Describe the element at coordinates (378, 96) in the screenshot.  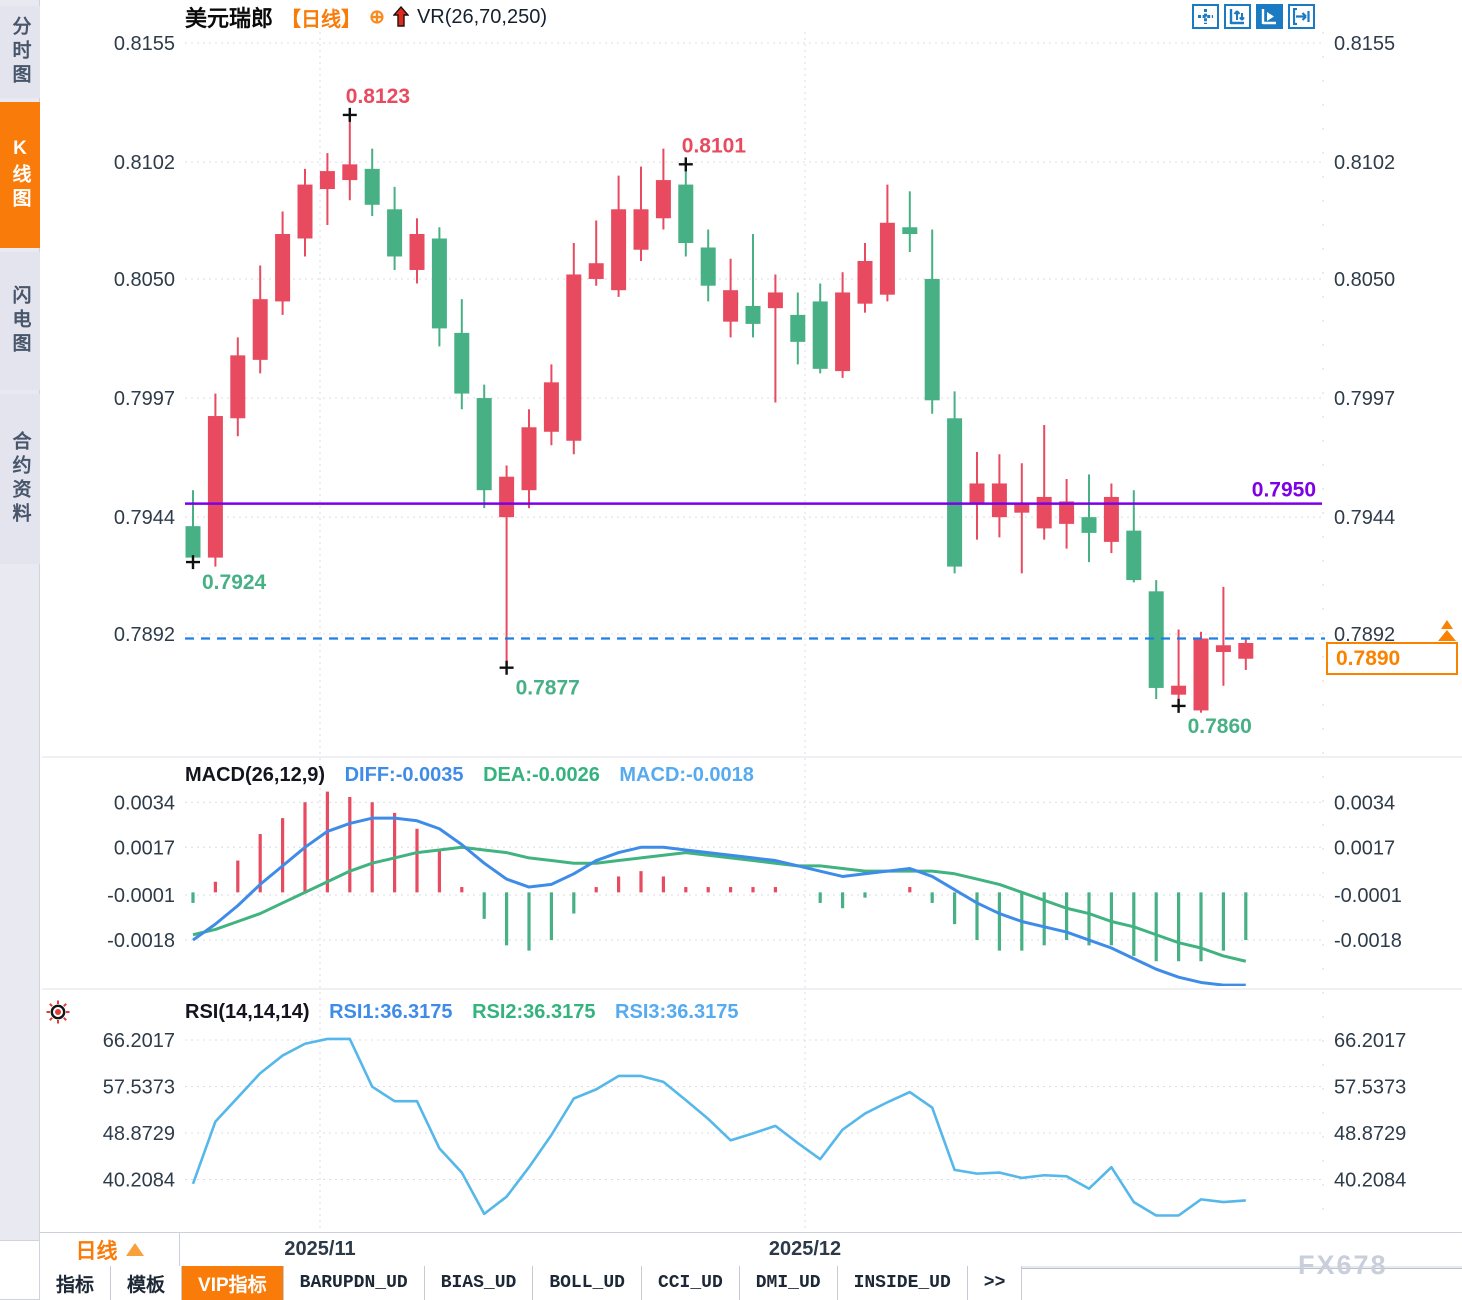
I see `price-annotation: 0.8123` at that location.